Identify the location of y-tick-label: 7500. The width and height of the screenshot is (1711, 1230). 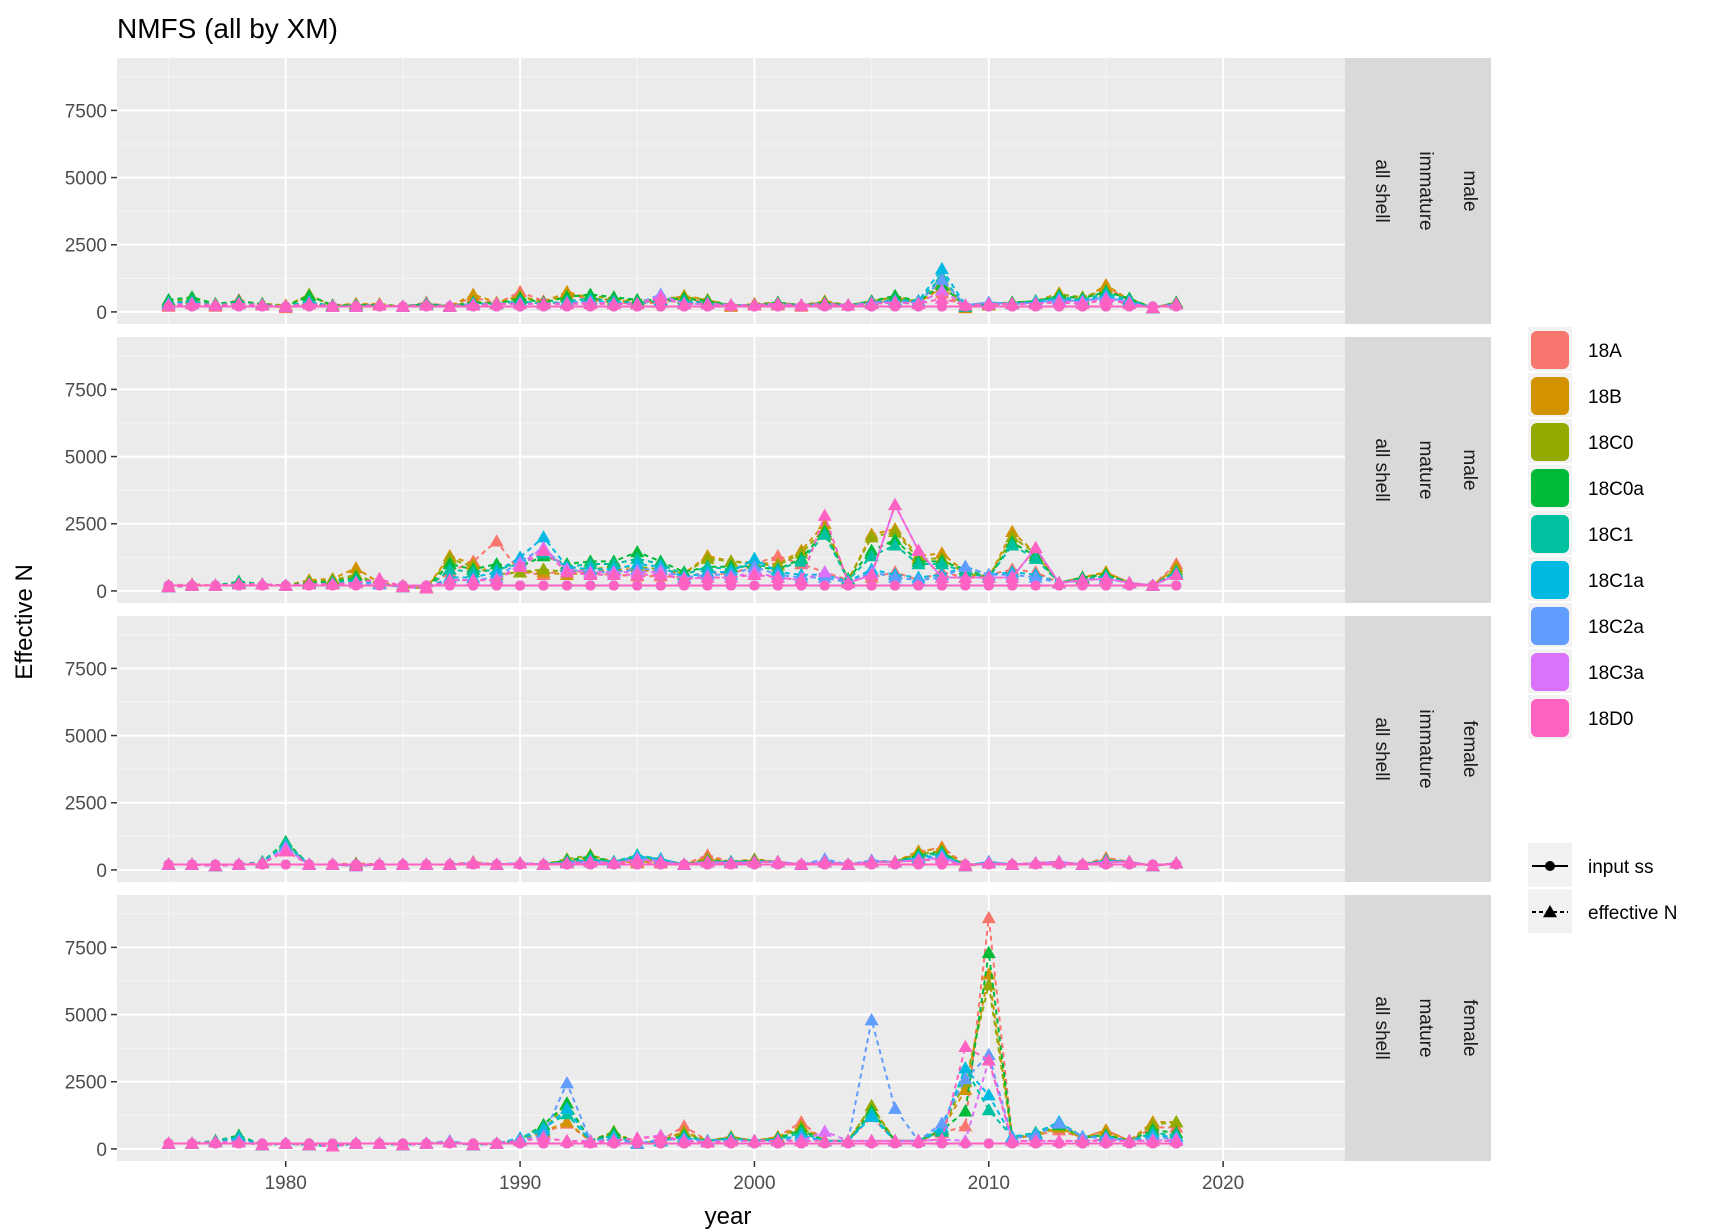
(86, 390).